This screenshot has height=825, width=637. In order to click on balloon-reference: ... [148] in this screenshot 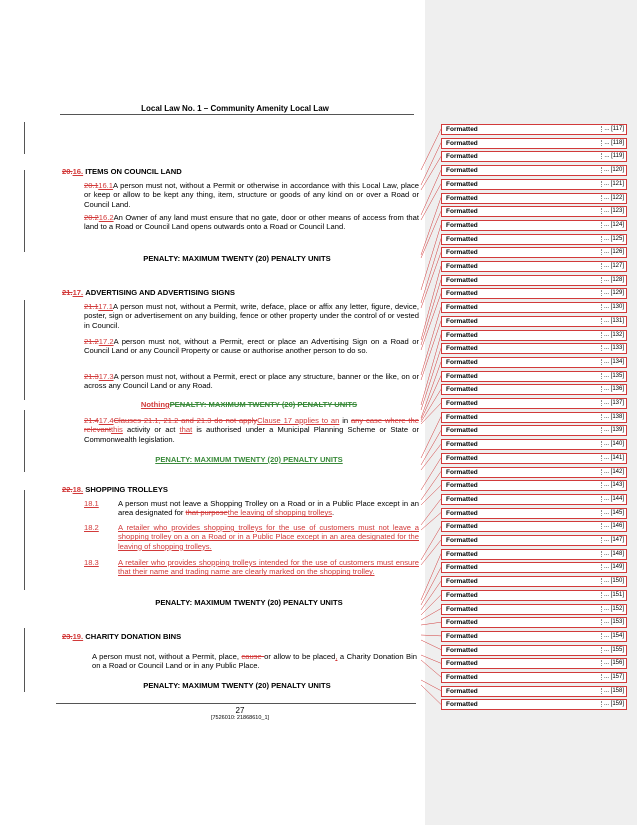, I will do `click(612, 553)`.